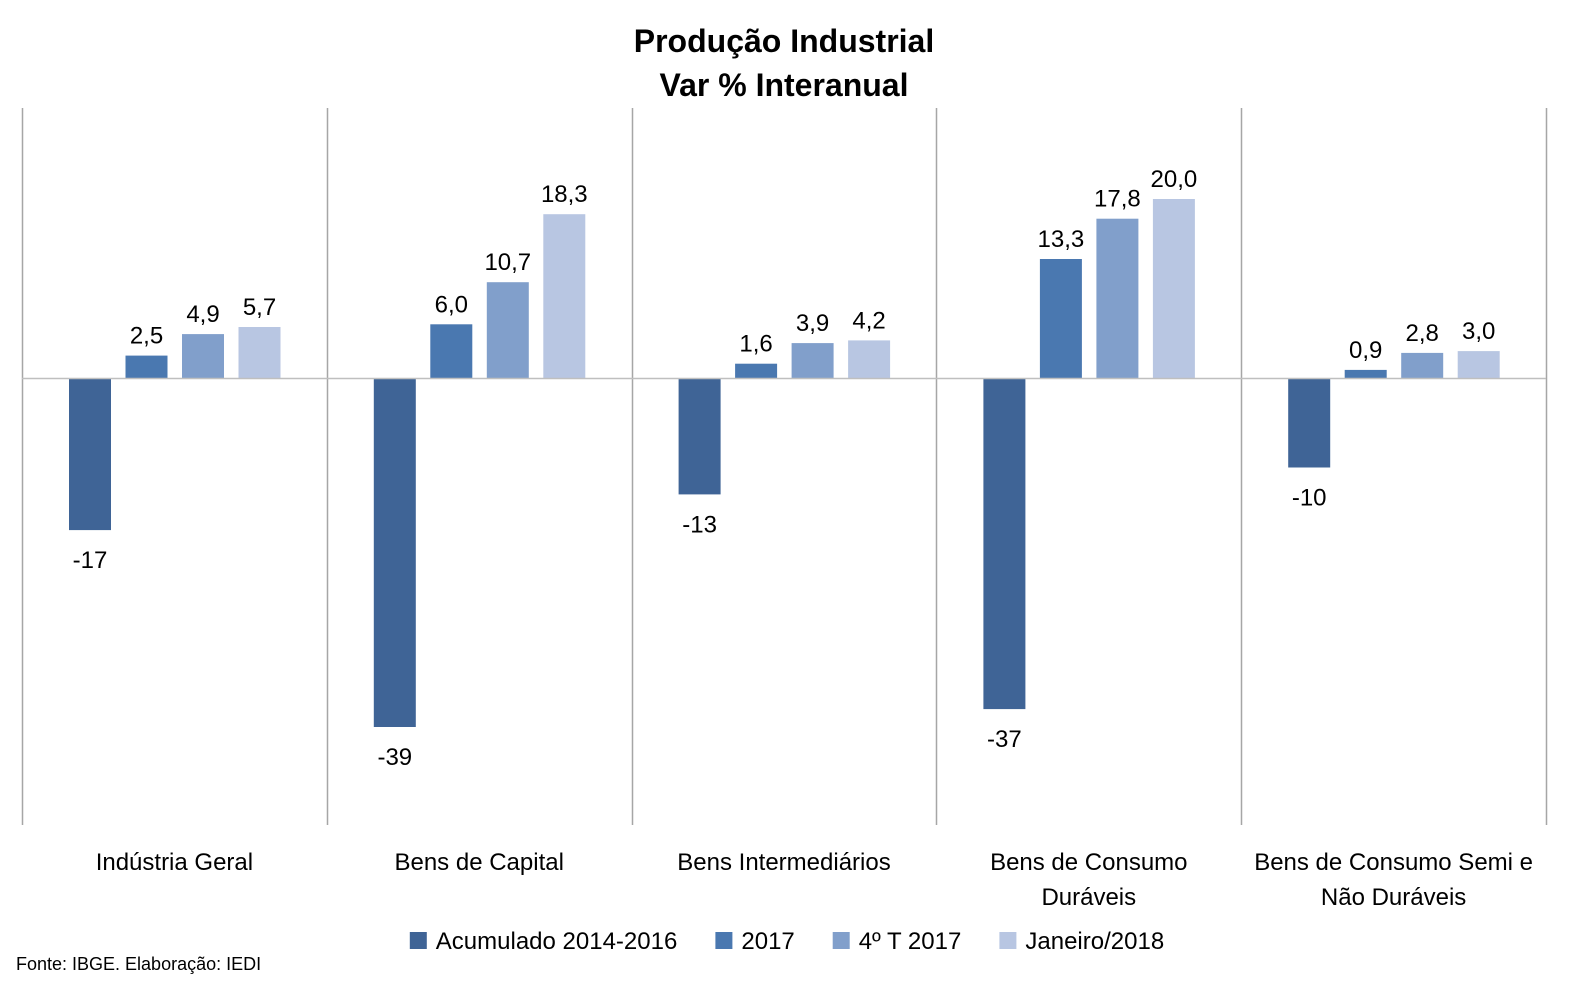  What do you see at coordinates (564, 194) in the screenshot?
I see `data-label: 18,3` at bounding box center [564, 194].